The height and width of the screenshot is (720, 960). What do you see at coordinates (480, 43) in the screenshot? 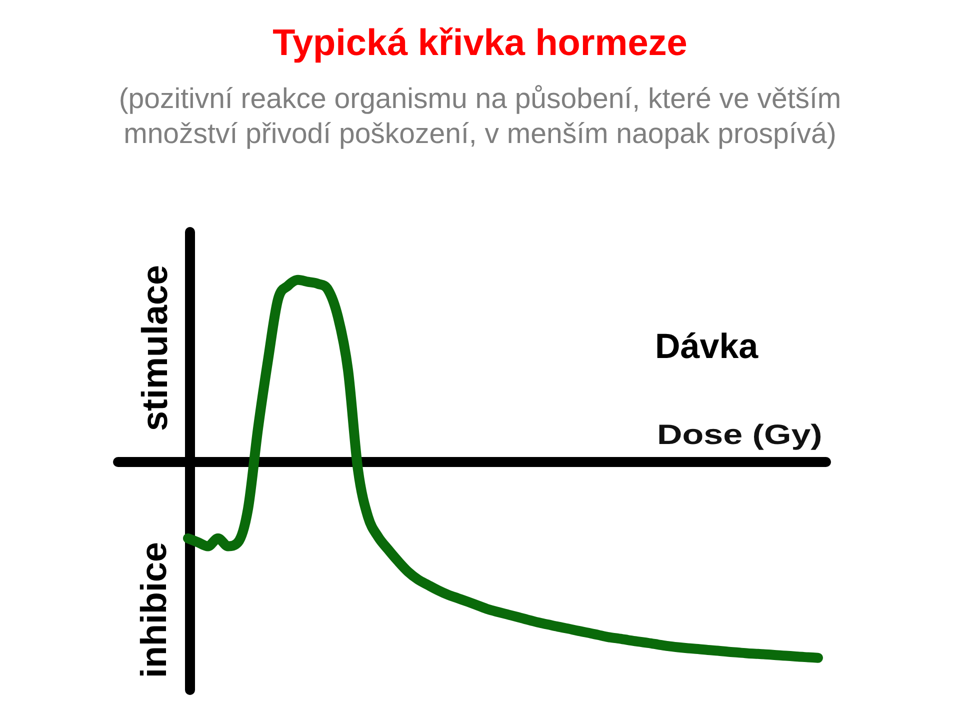
I see `chart-title: Typická křivka hormeze` at bounding box center [480, 43].